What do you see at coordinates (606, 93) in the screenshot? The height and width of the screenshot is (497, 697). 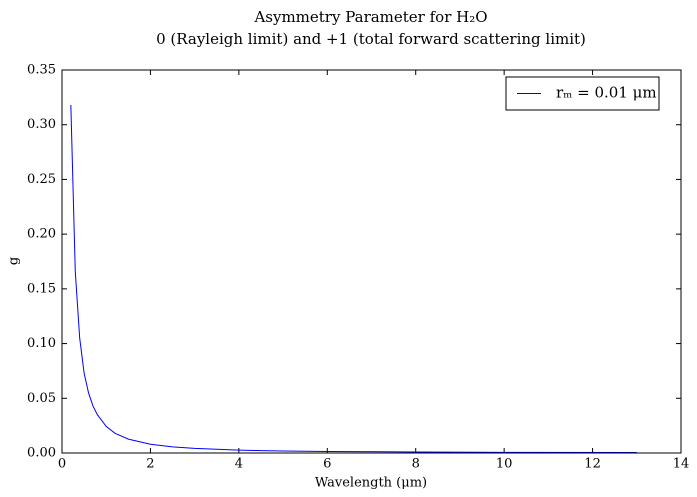 I see `legend-label: rₘ = 0.01 μm` at bounding box center [606, 93].